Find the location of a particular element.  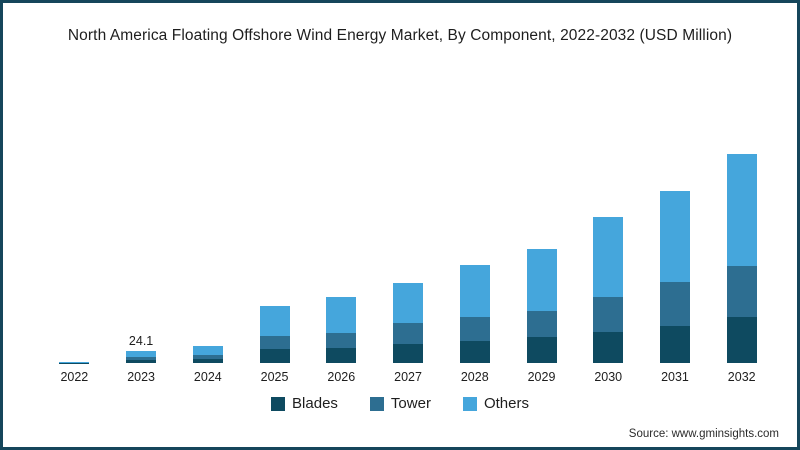

stacked-bar-2029 is located at coordinates (541, 306).